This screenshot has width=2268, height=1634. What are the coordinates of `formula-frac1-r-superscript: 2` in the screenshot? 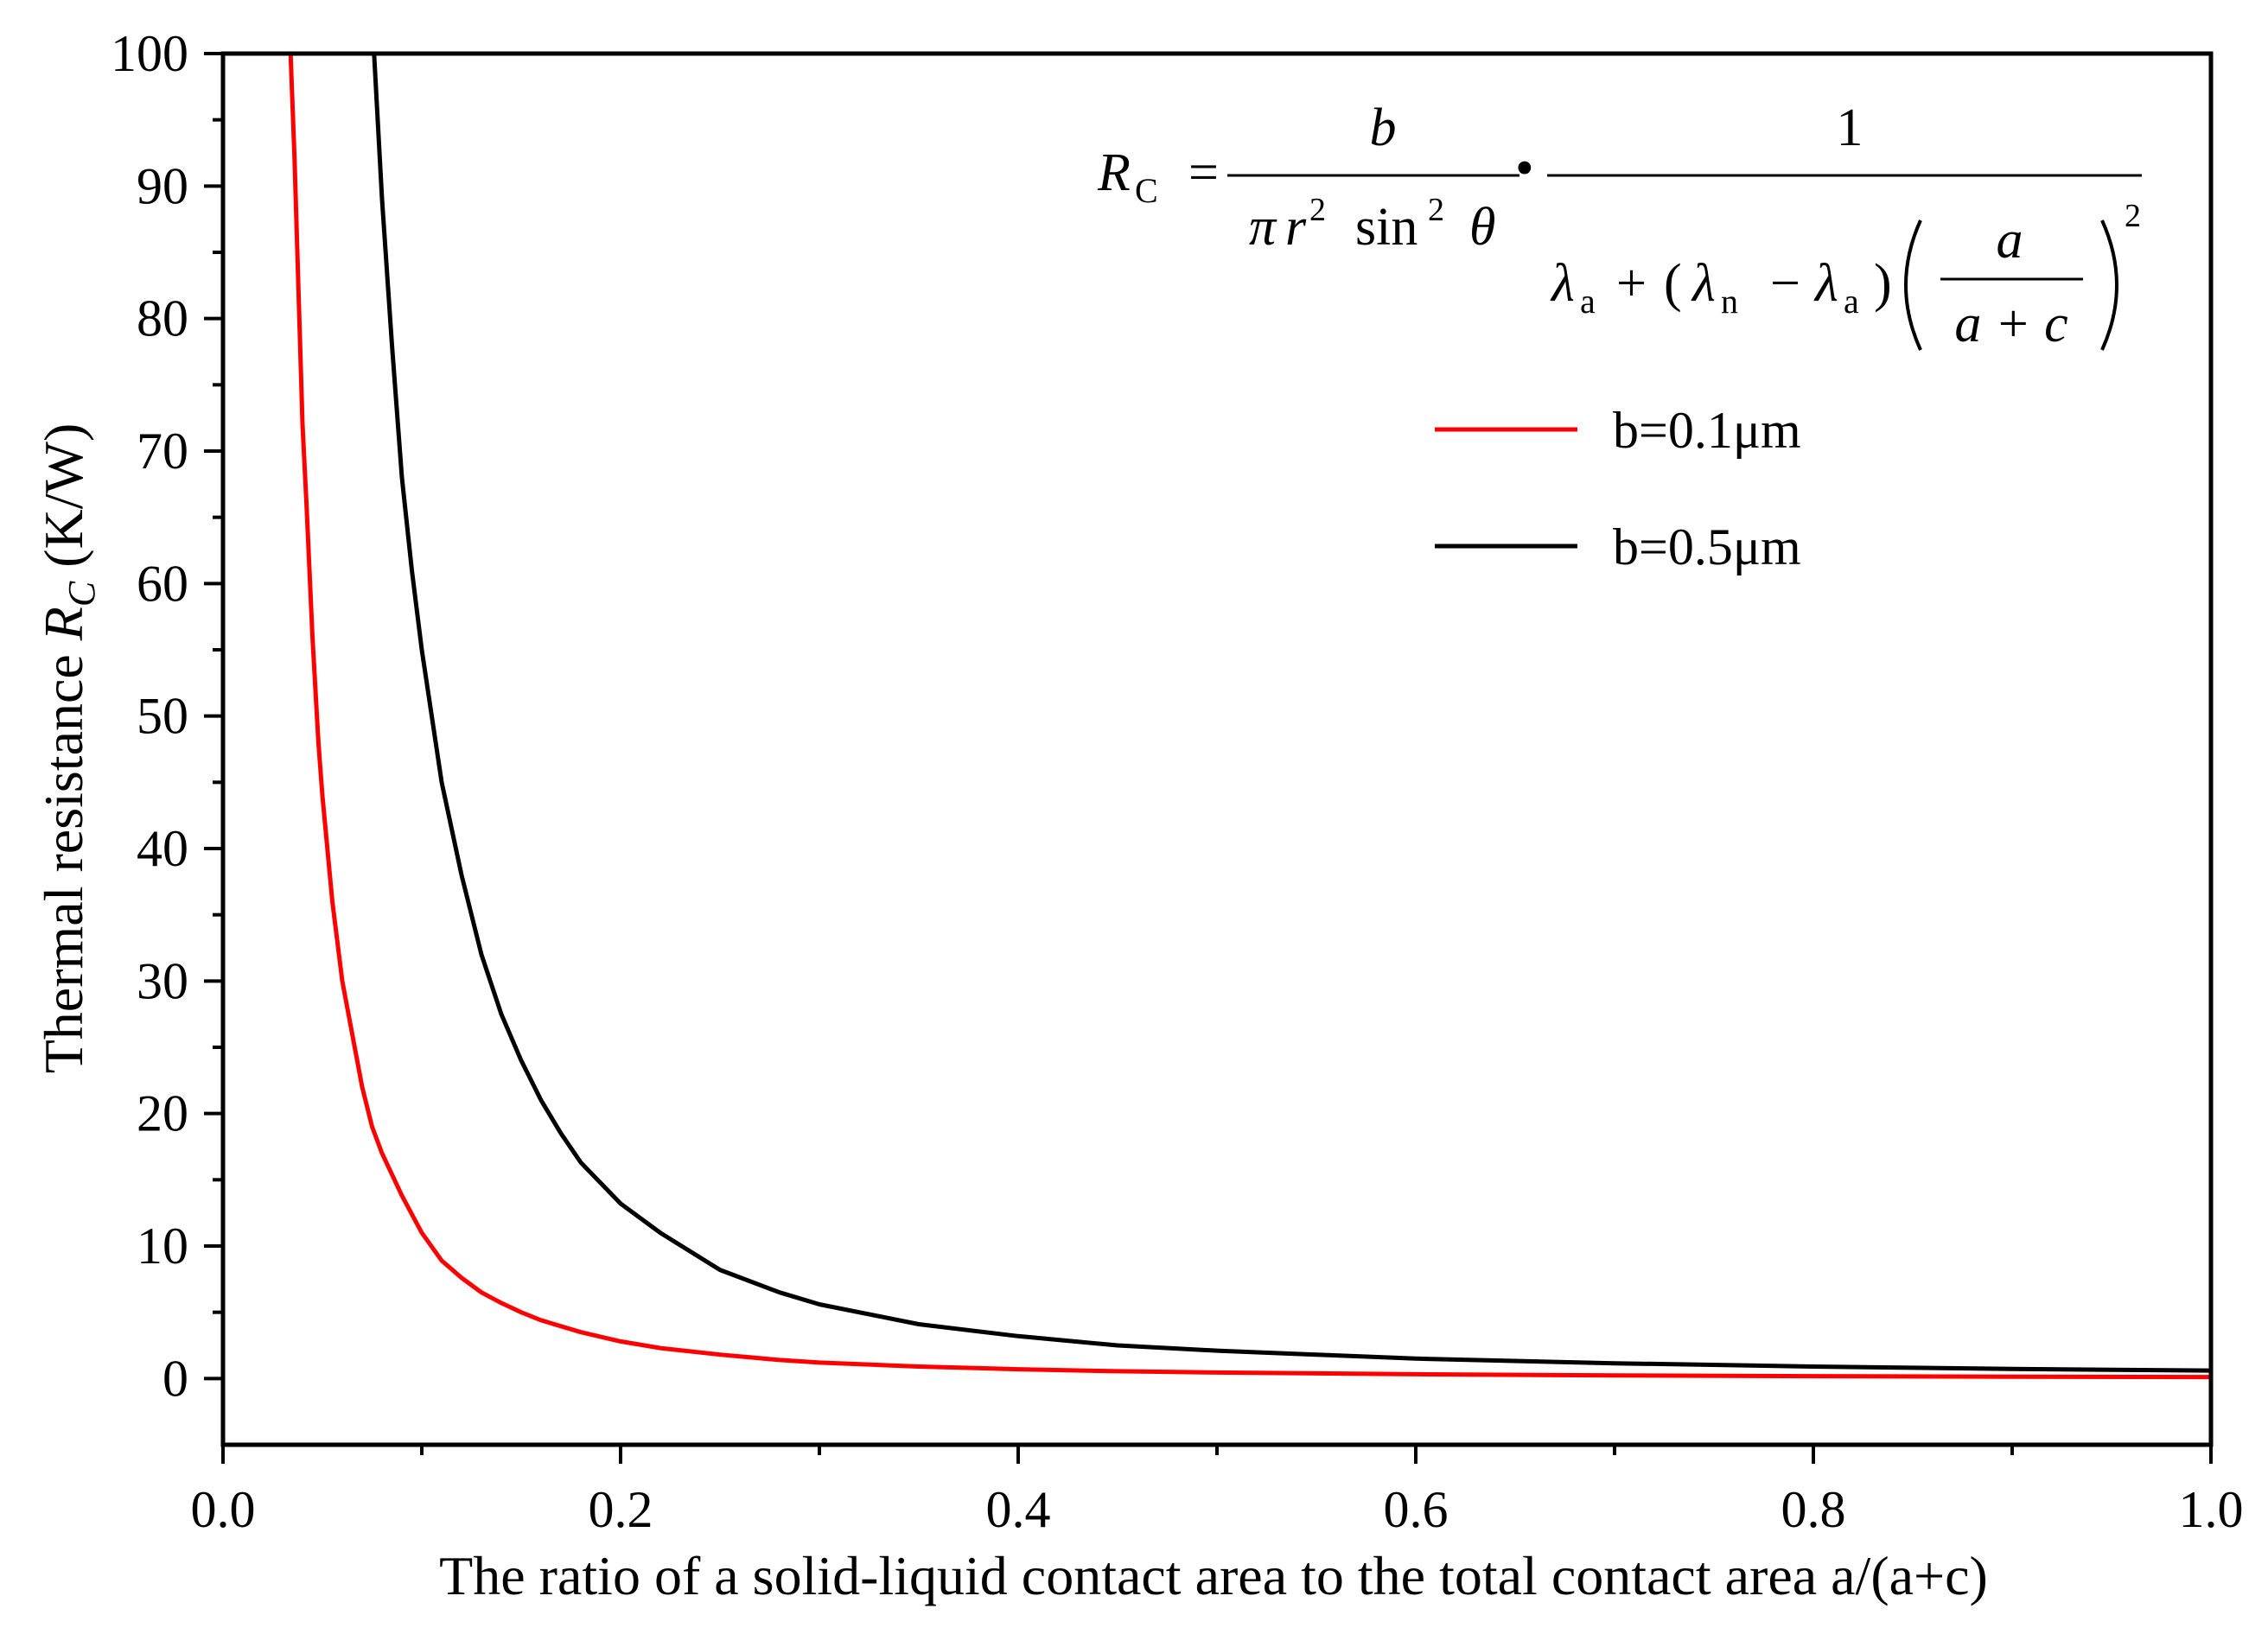 It's located at (1317, 210).